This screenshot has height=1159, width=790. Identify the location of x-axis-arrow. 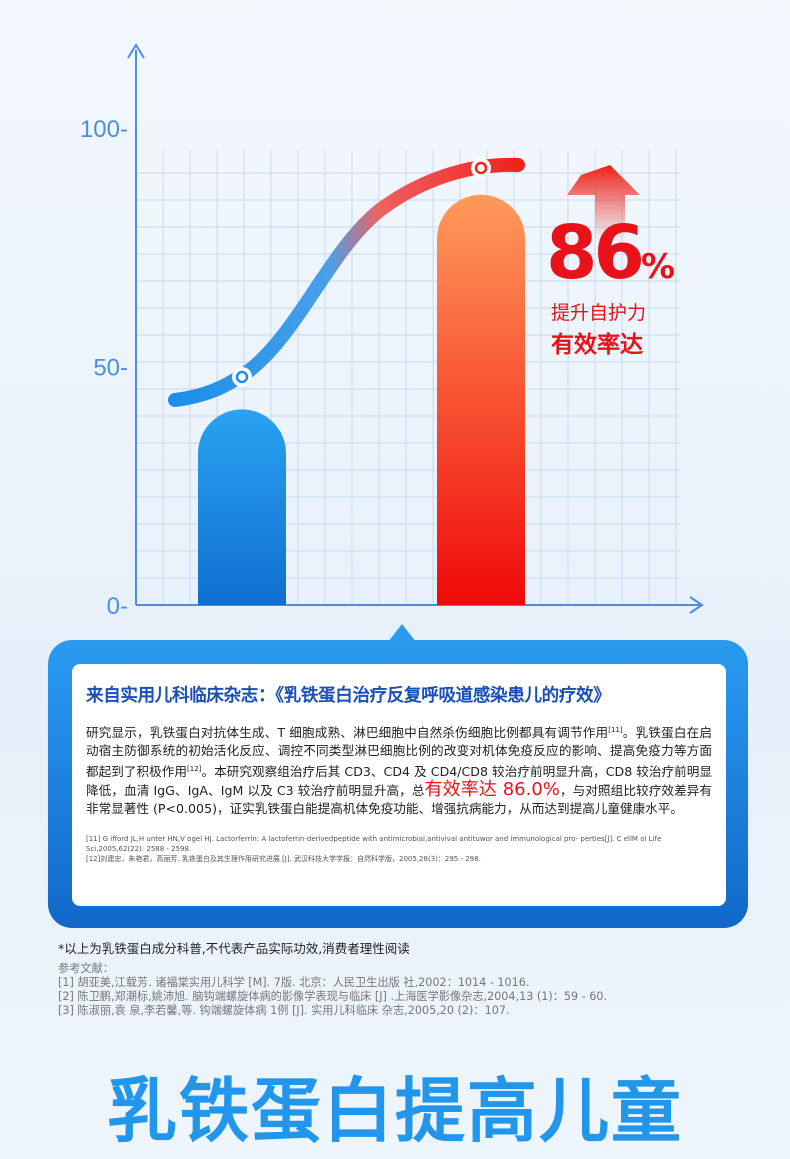
(696, 605).